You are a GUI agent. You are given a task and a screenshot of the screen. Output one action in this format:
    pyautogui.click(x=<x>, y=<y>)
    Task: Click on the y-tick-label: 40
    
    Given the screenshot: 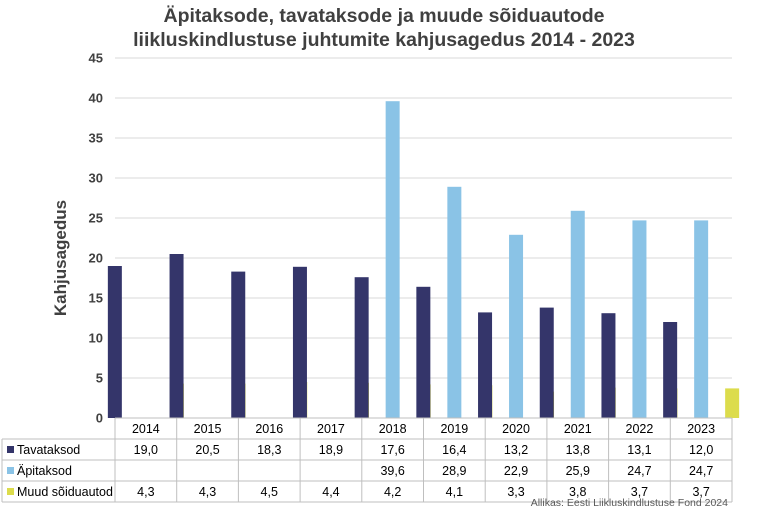 What is the action you would take?
    pyautogui.click(x=96, y=98)
    